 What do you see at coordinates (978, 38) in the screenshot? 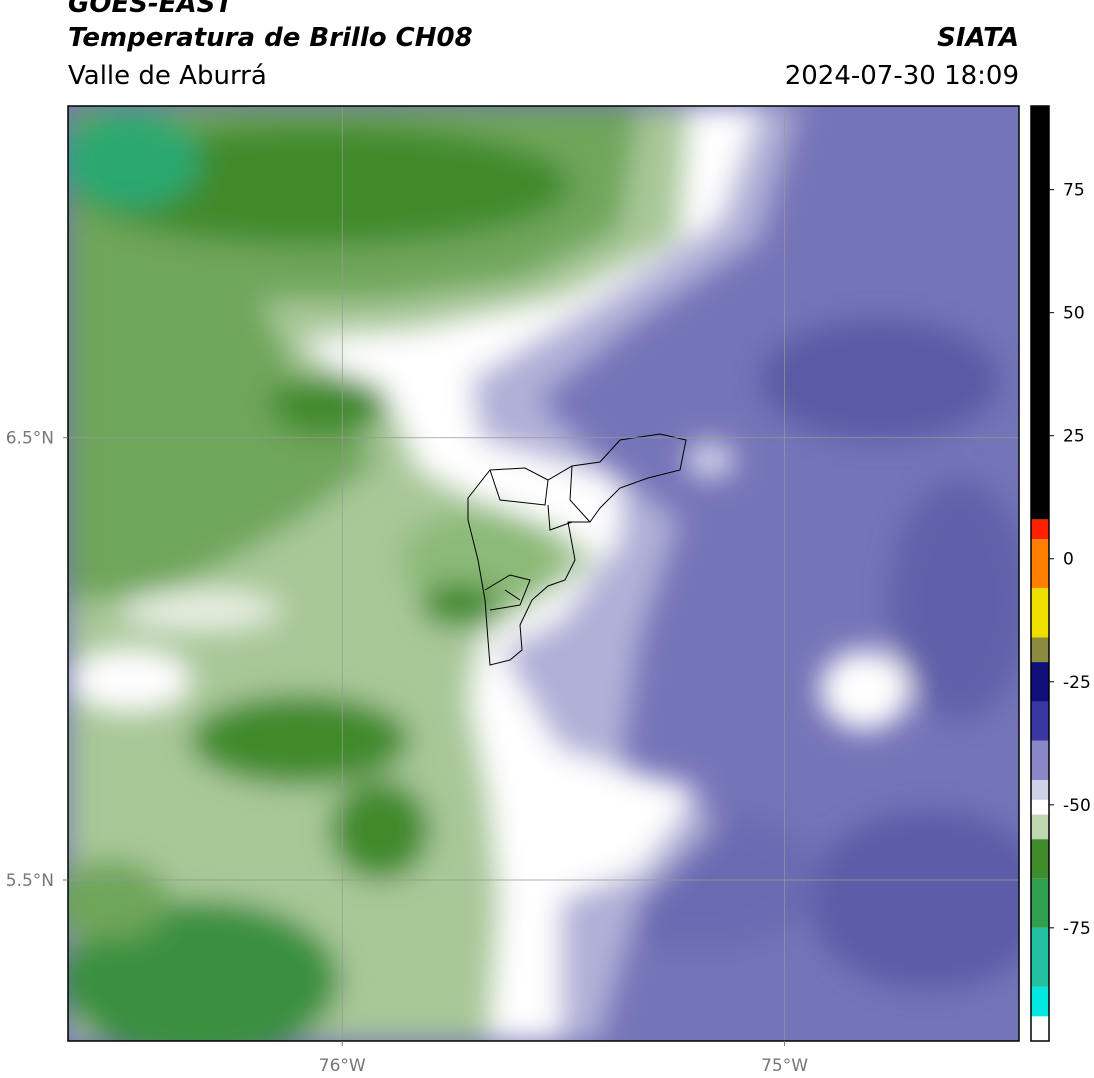
I see `source: SIATA` at bounding box center [978, 38].